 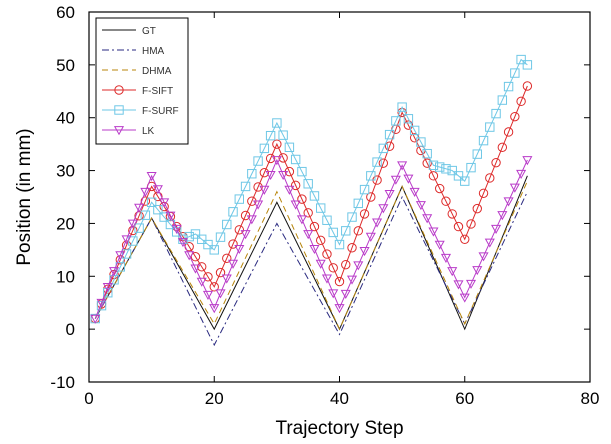 I want to click on legend-label: DHMA, so click(x=157, y=71).